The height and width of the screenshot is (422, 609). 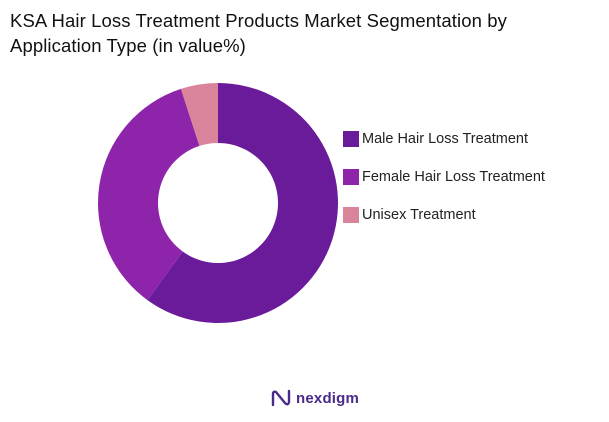 I want to click on legend-swatch-female, so click(x=351, y=177).